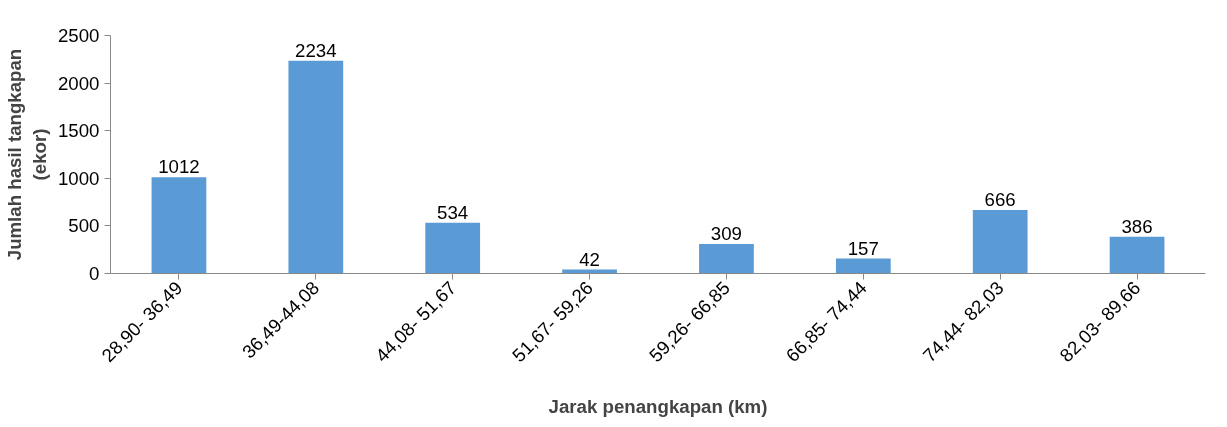  Describe the element at coordinates (726, 234) in the screenshot. I see `data-label: 309` at that location.